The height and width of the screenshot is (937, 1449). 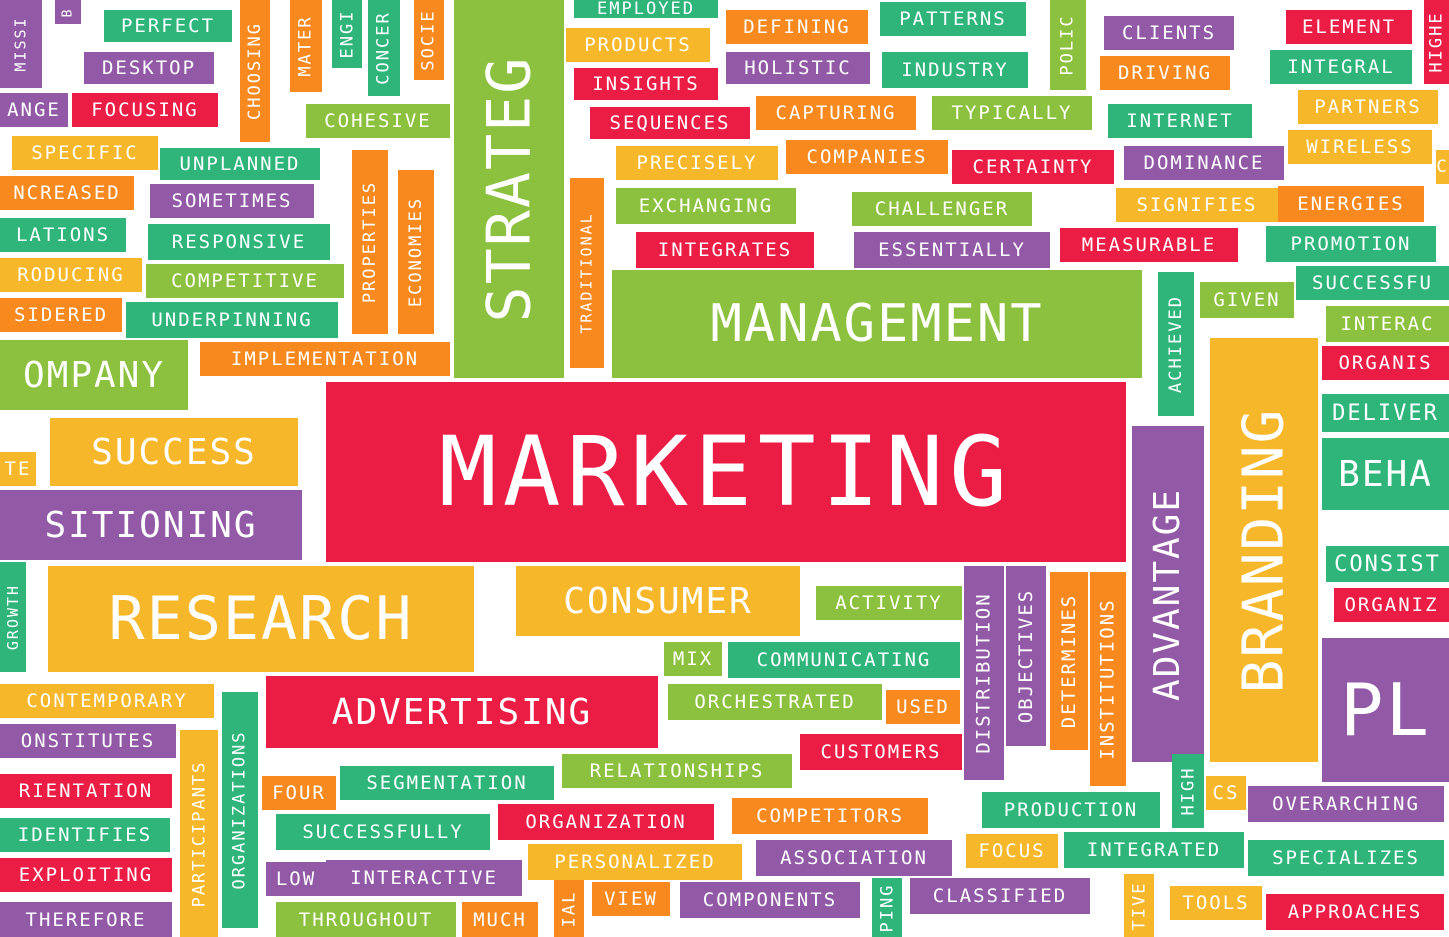 What do you see at coordinates (149, 68) in the screenshot?
I see `word-tile: DESKTOP` at bounding box center [149, 68].